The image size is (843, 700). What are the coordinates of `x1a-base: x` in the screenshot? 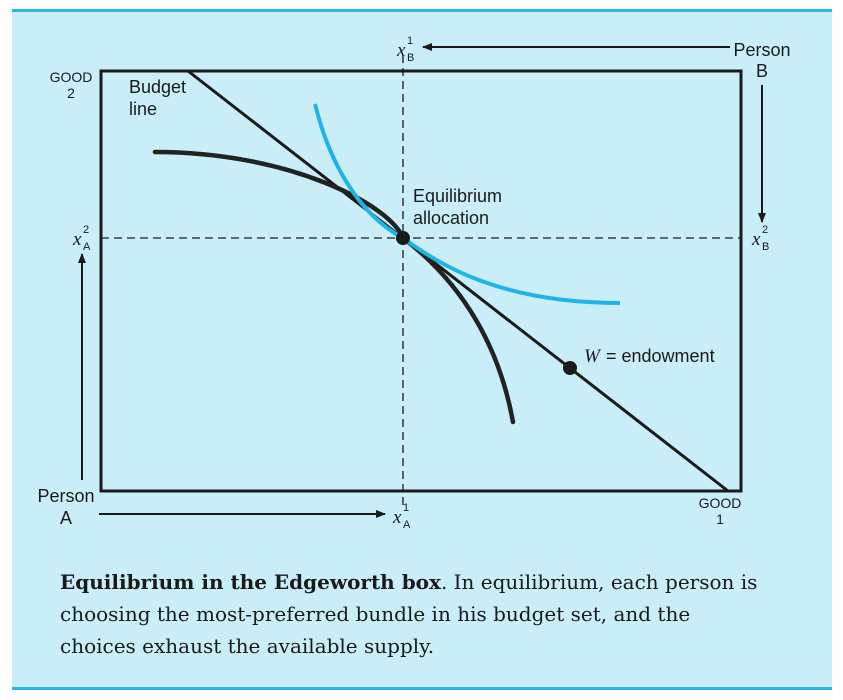 It's located at (397, 517).